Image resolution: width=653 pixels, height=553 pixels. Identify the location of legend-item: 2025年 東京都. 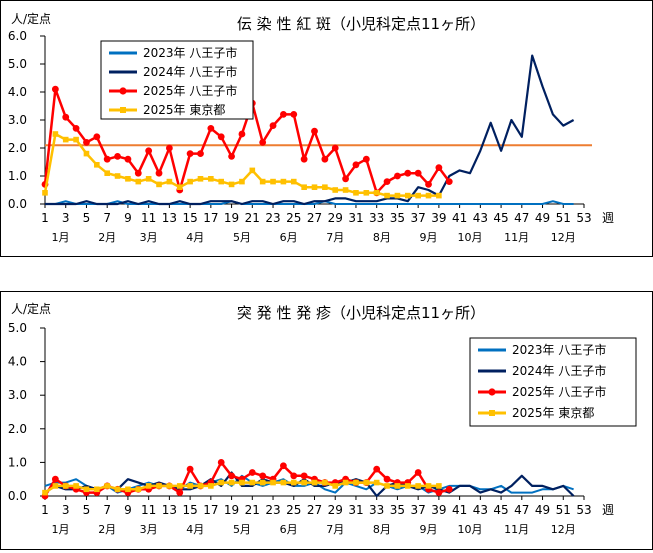
(536, 413).